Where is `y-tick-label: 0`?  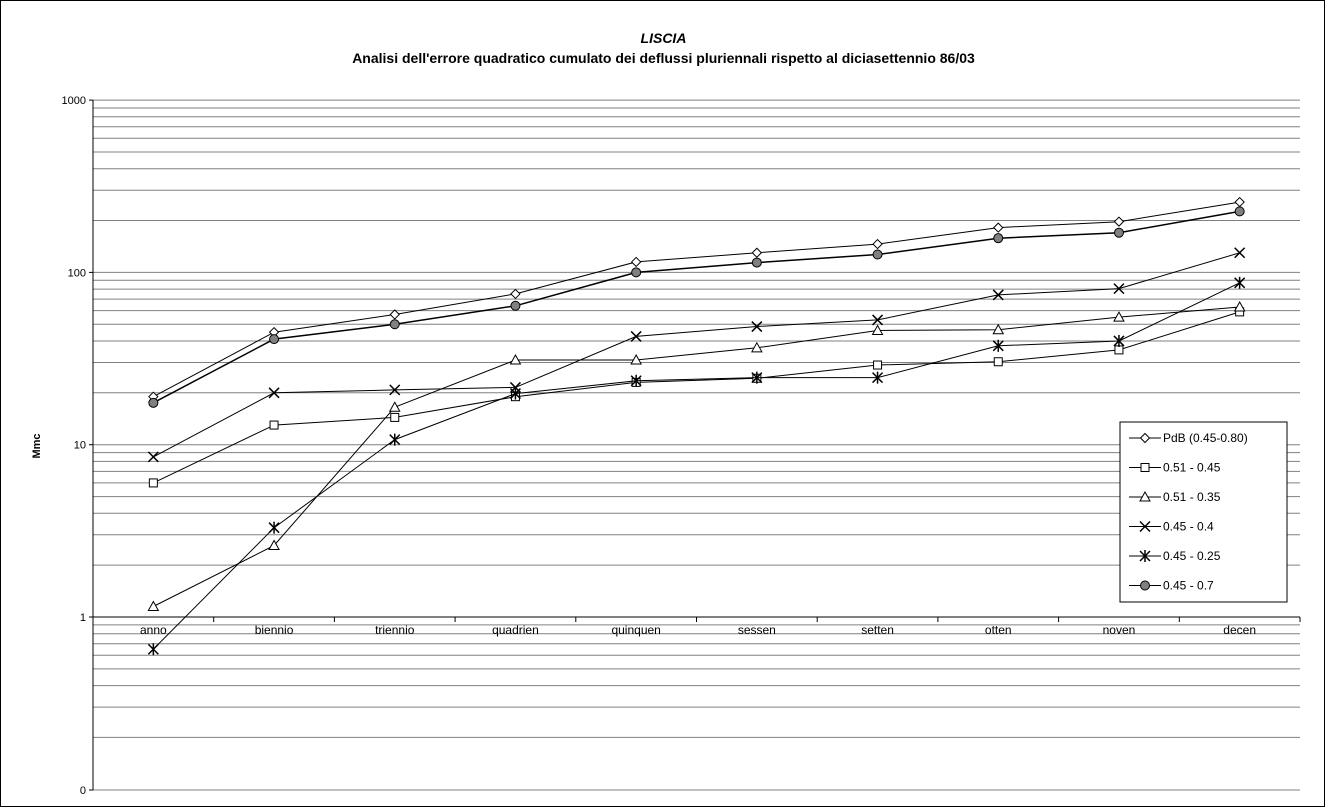 y-tick-label: 0 is located at coordinates (83, 791).